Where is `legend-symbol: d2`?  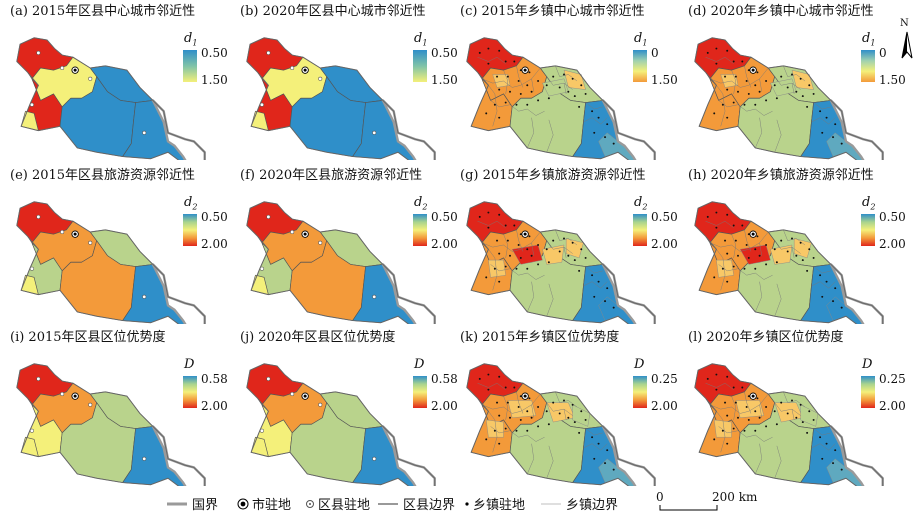
legend-symbol: d2 is located at coordinates (641, 203).